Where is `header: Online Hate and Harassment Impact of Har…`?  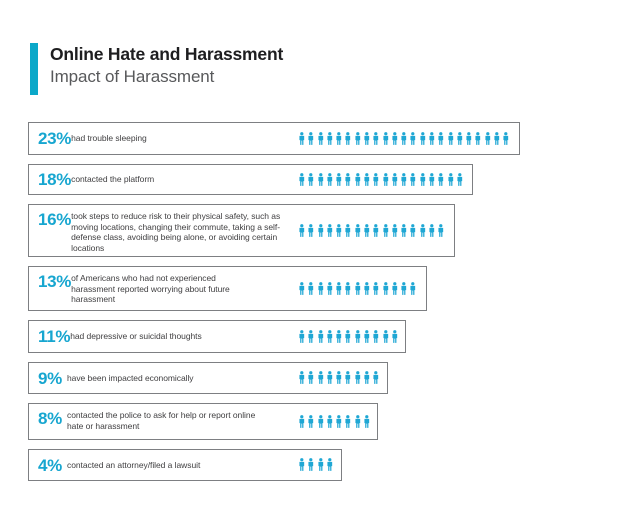
header: Online Hate and Harassment Impact of Har… is located at coordinates (156, 69).